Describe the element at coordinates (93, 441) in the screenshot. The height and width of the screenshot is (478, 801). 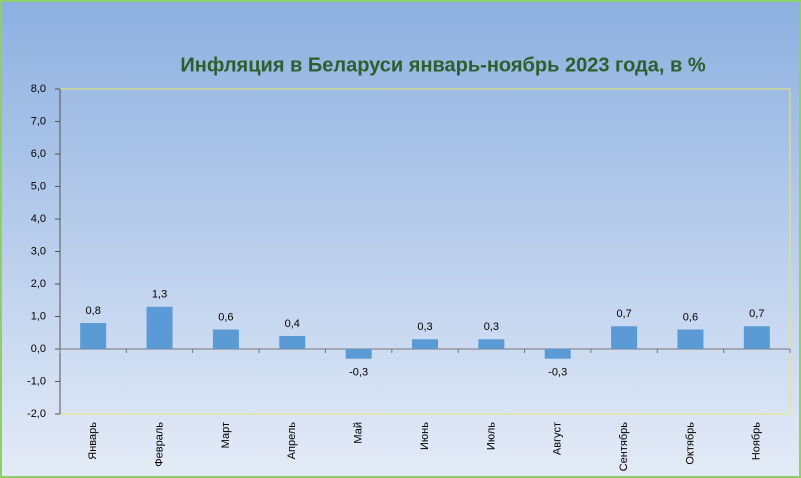
I see `x-tick-label: Январь` at that location.